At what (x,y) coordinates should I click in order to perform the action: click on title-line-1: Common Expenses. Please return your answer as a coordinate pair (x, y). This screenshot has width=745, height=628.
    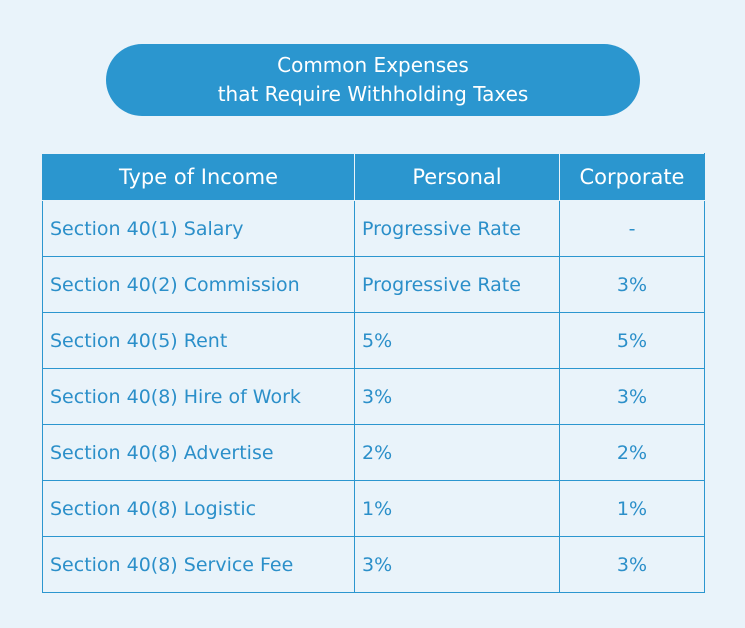
    Looking at the image, I should click on (373, 65).